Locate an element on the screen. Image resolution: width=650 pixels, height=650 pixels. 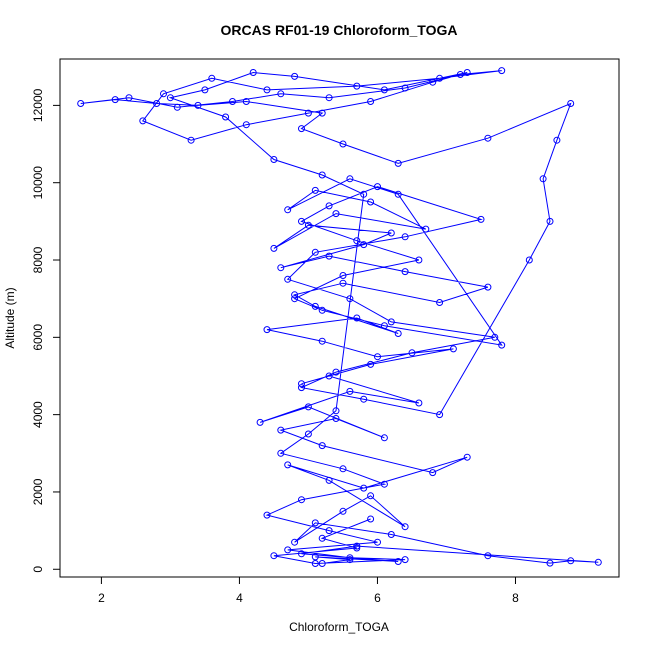
y-tick-label: 10000 is located at coordinates (38, 183).